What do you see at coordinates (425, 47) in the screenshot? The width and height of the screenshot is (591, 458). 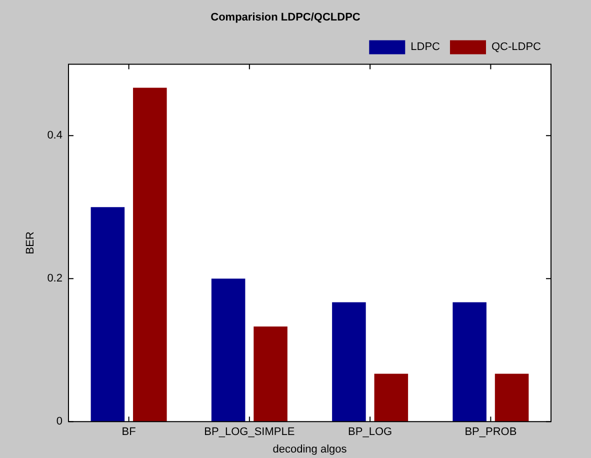 I see `legend-label: LDPC` at bounding box center [425, 47].